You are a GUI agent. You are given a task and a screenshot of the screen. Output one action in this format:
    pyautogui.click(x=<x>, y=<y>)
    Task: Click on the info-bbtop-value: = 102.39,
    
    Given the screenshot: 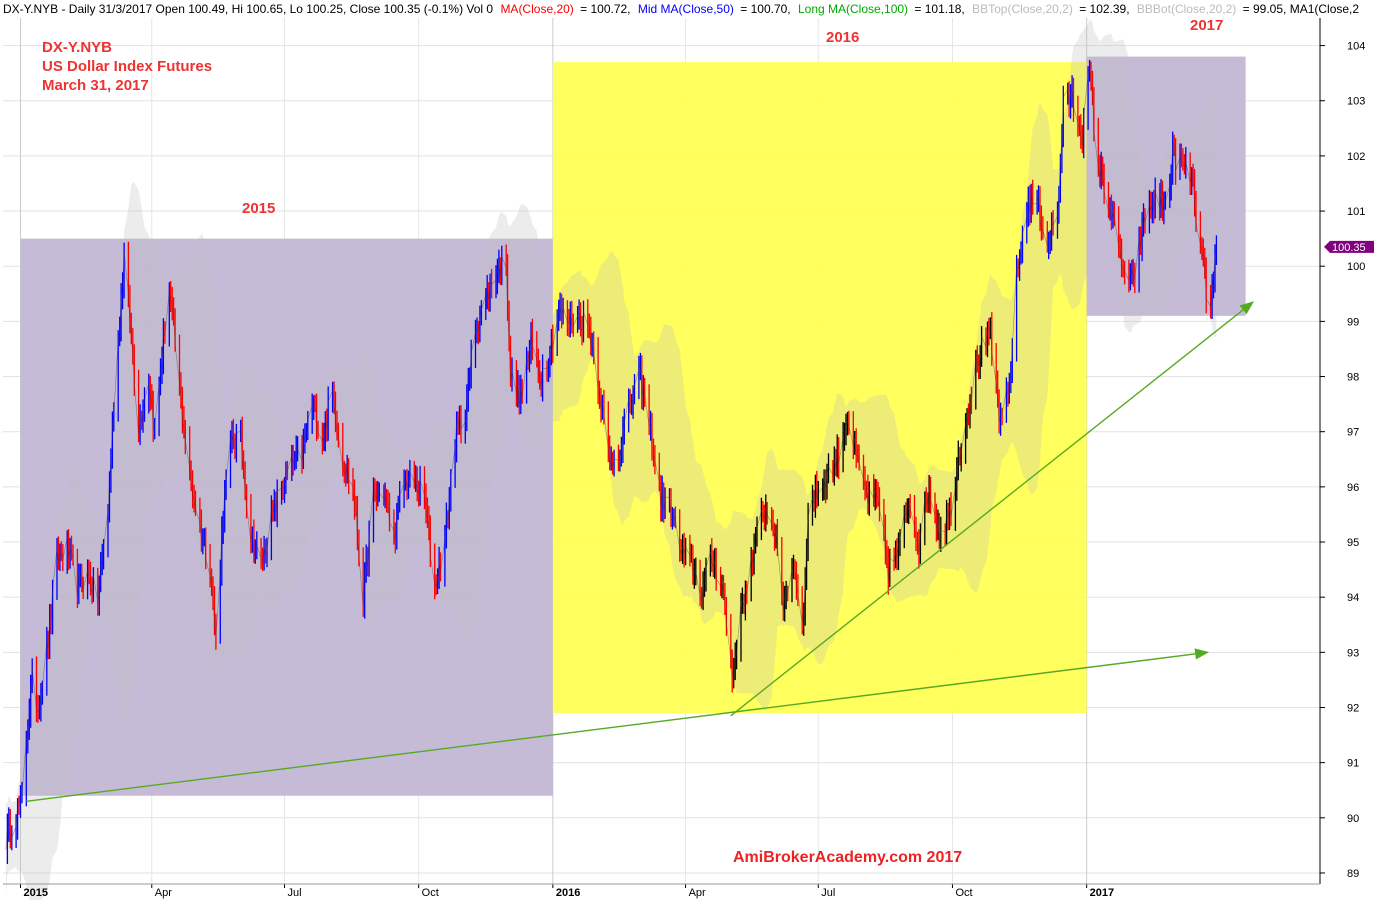 What is the action you would take?
    pyautogui.click(x=1104, y=9)
    